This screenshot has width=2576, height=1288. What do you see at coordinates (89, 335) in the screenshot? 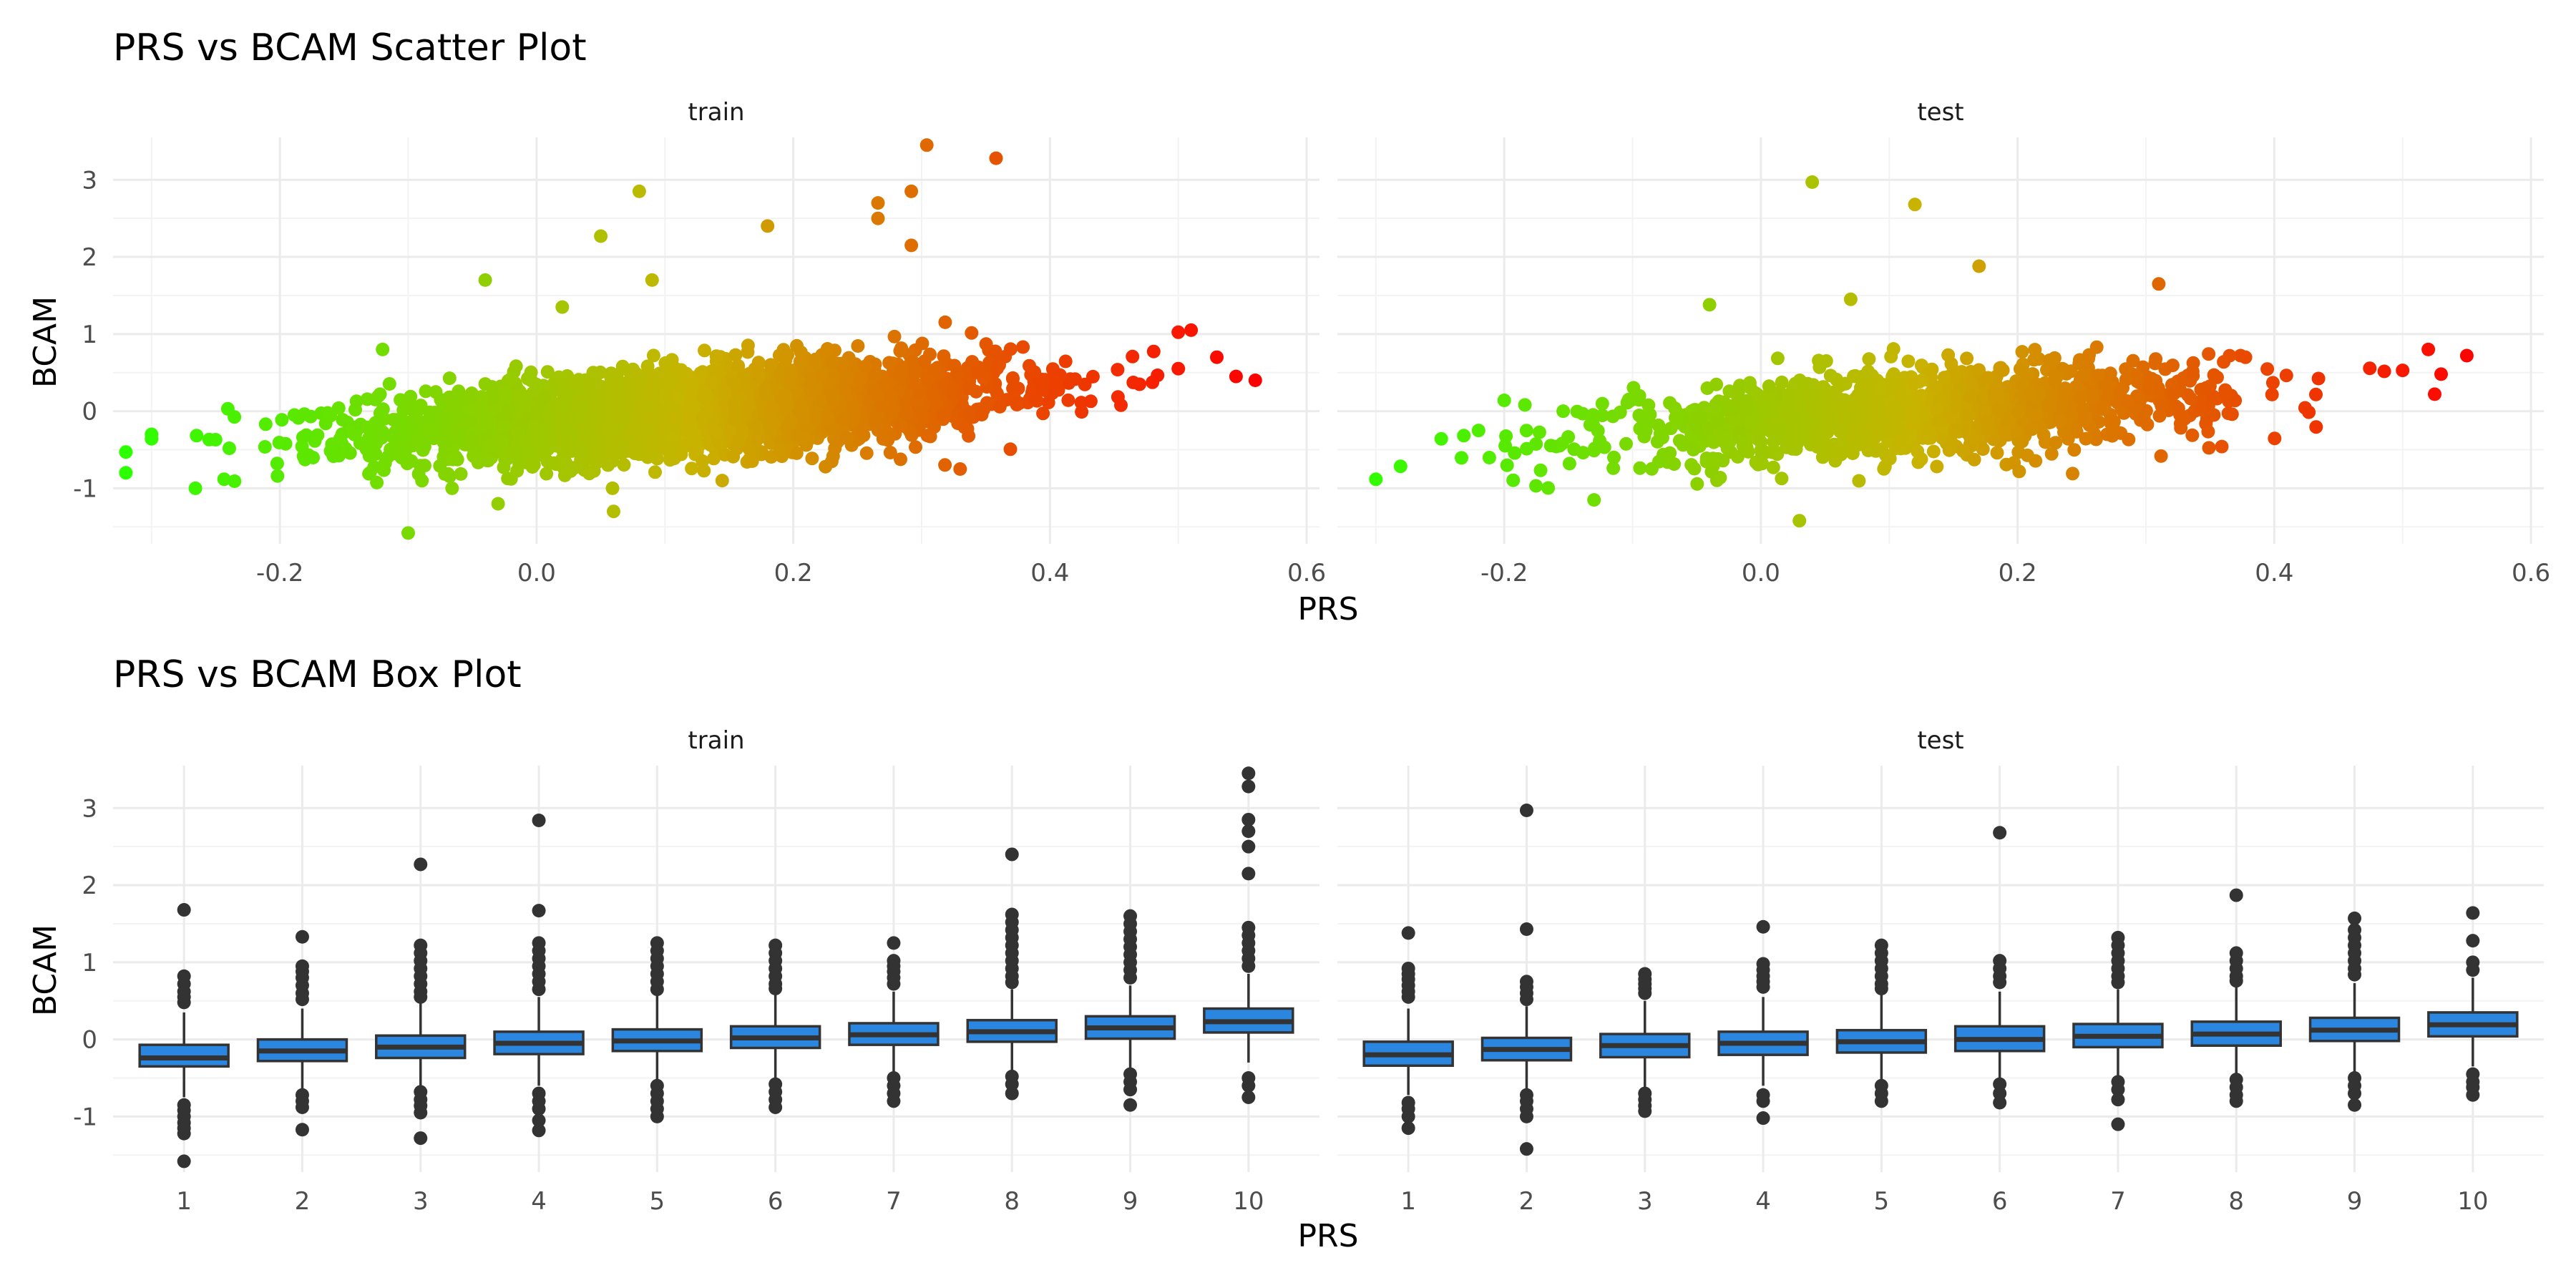
I see `y-tick-label: 1` at bounding box center [89, 335].